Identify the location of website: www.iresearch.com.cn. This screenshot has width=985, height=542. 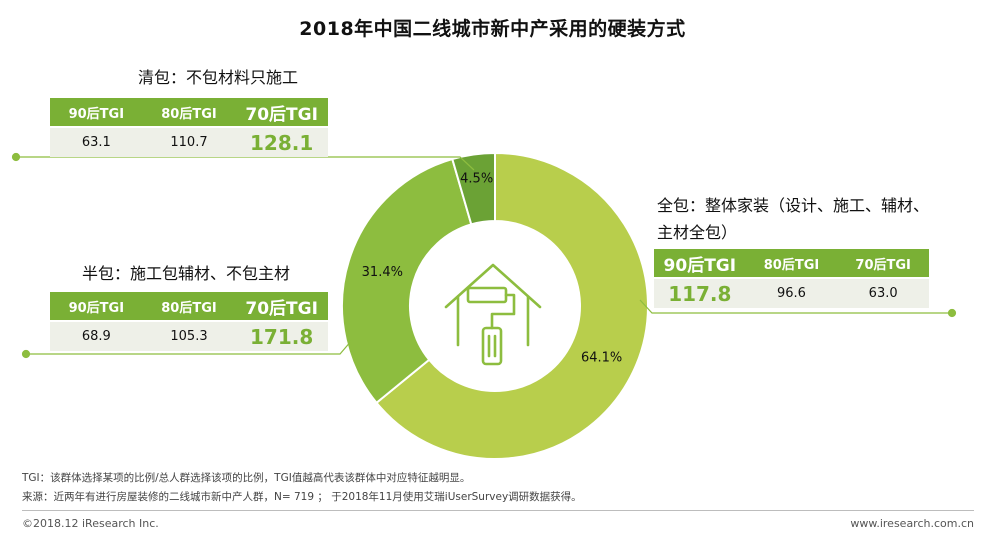
(912, 523).